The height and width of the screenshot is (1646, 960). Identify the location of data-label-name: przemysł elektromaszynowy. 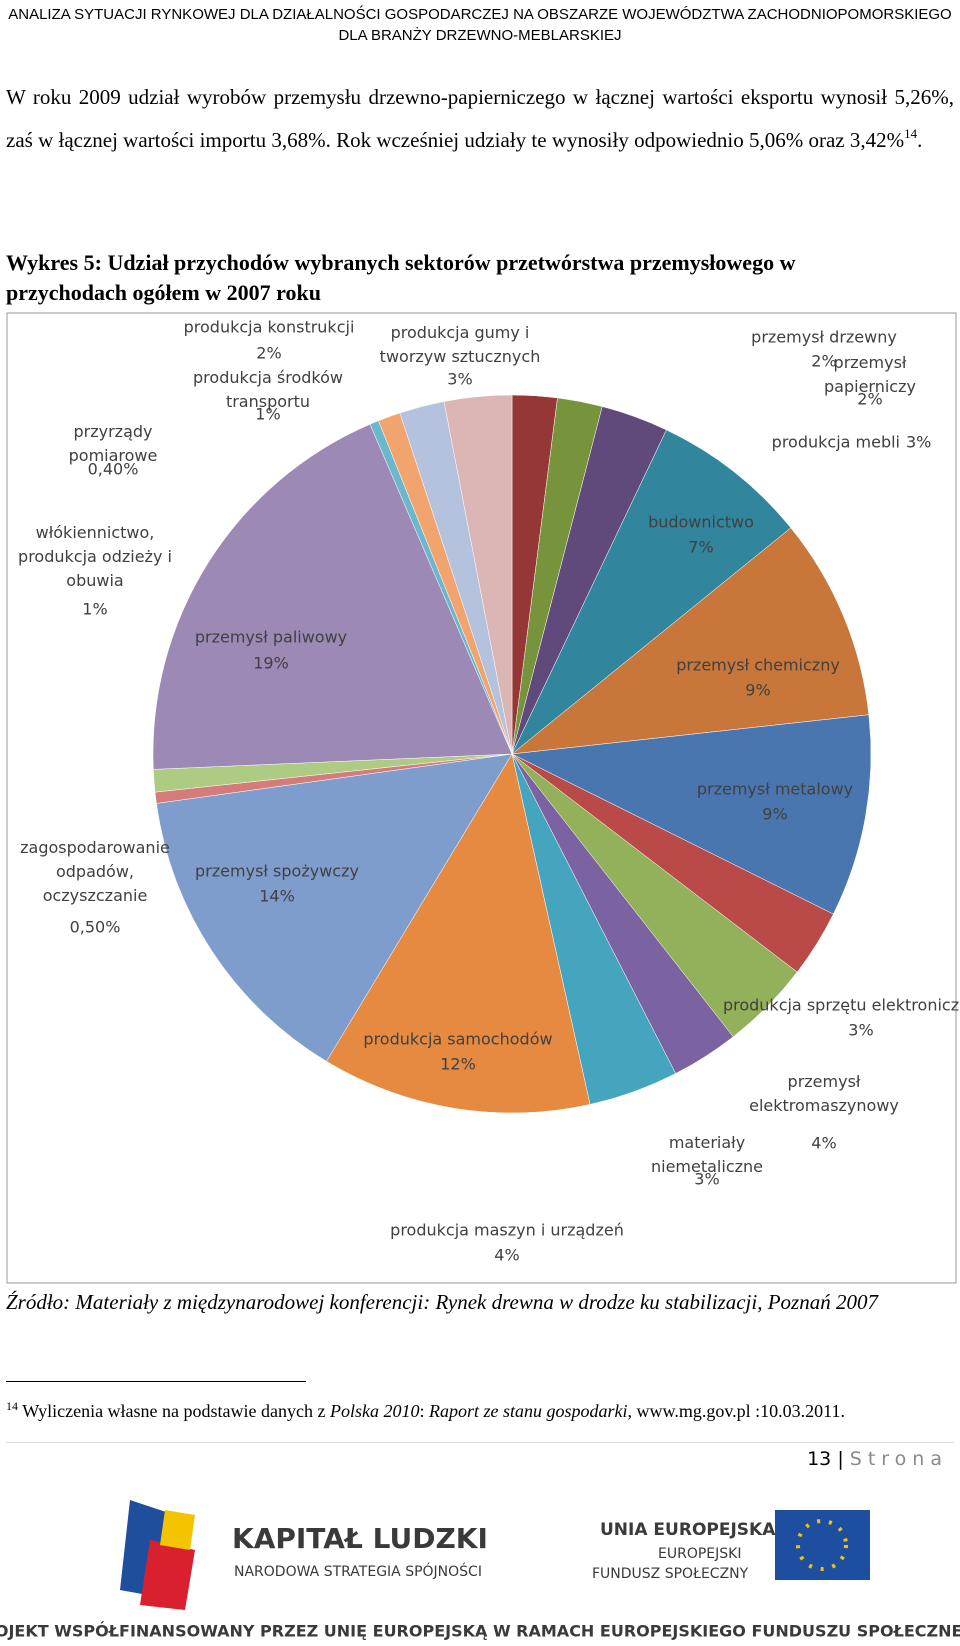
(824, 1093).